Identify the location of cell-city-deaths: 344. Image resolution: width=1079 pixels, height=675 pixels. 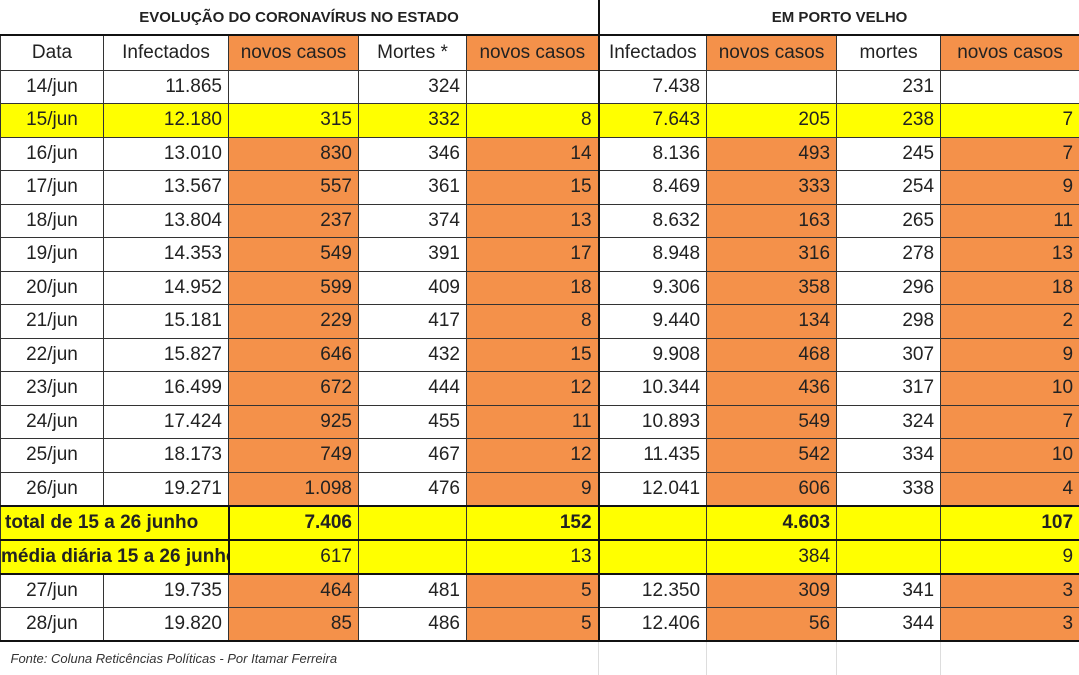
(889, 624).